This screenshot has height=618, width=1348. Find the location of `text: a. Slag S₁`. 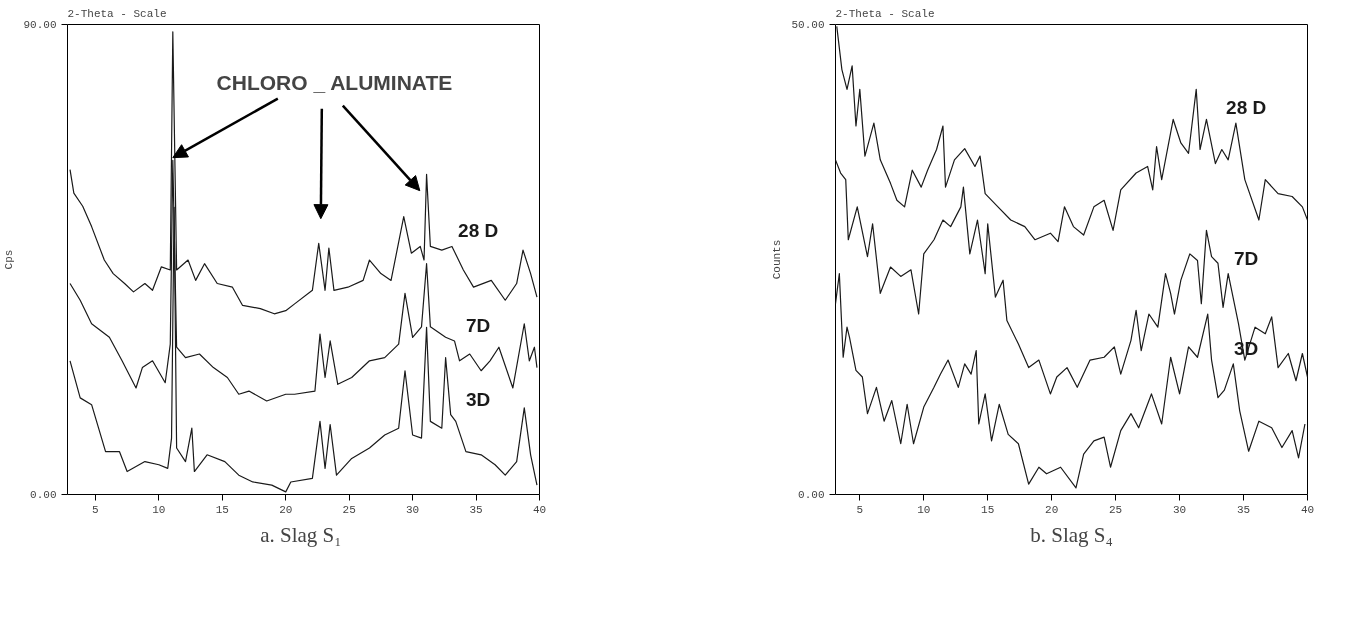

text: a. Slag S₁ is located at coordinates (301, 534).